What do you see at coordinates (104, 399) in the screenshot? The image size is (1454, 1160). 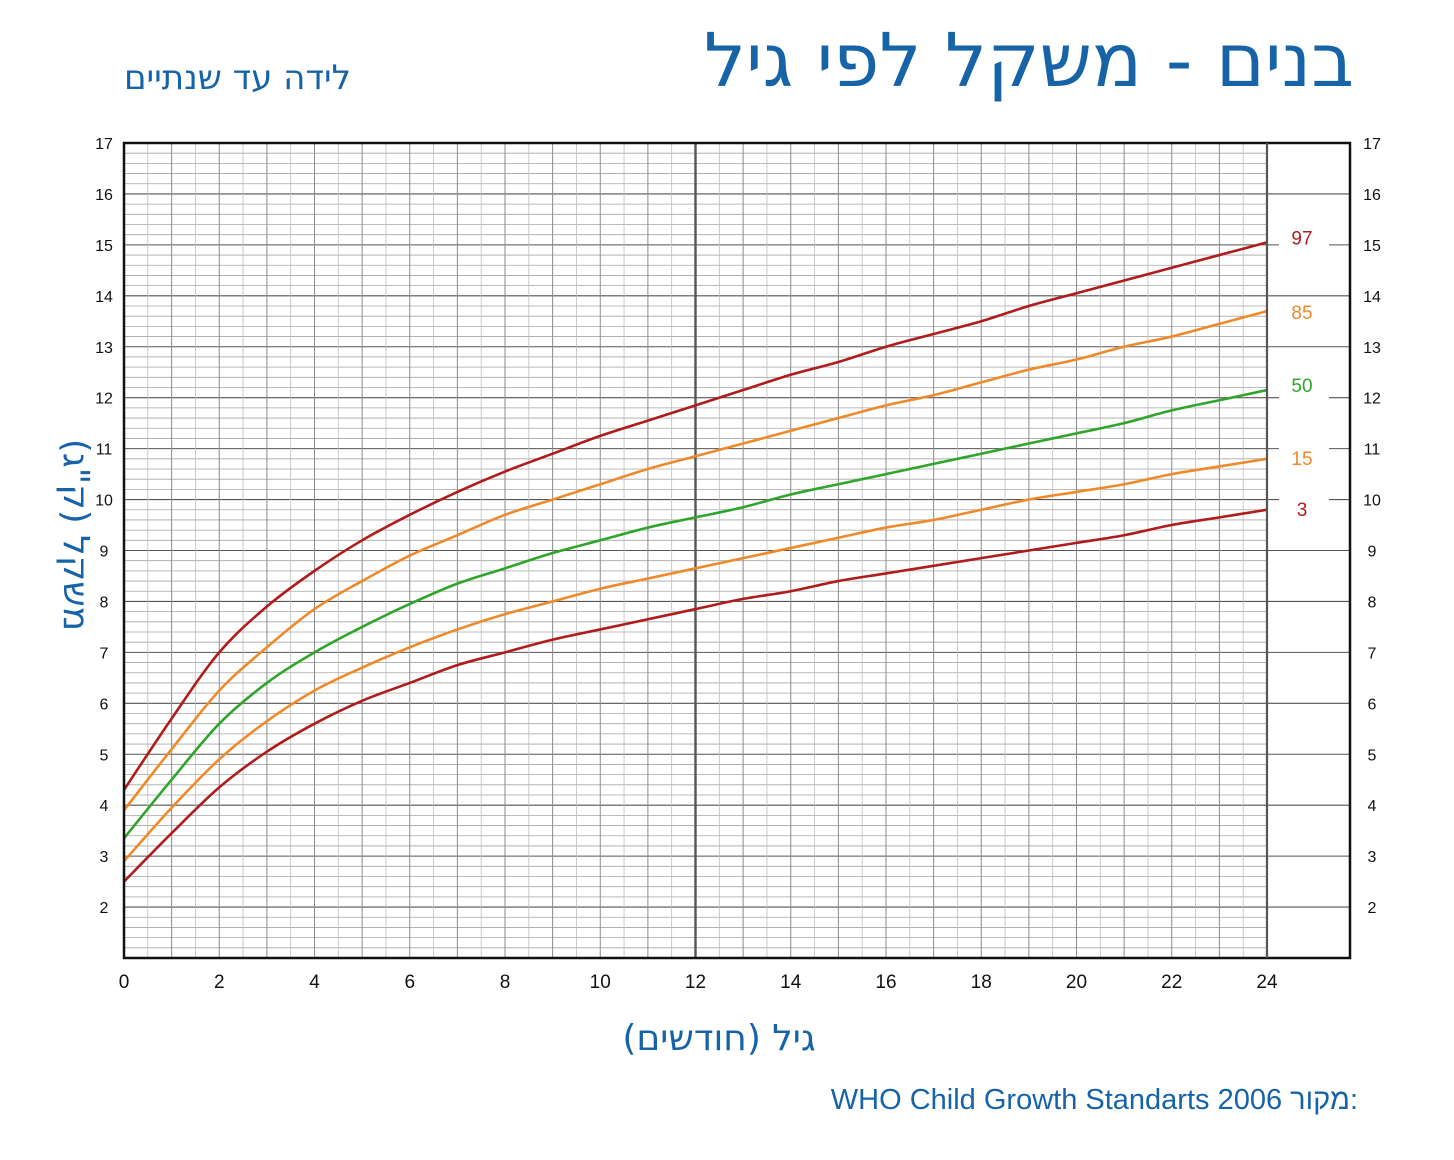 I see `y-tick-label-left: 12` at bounding box center [104, 399].